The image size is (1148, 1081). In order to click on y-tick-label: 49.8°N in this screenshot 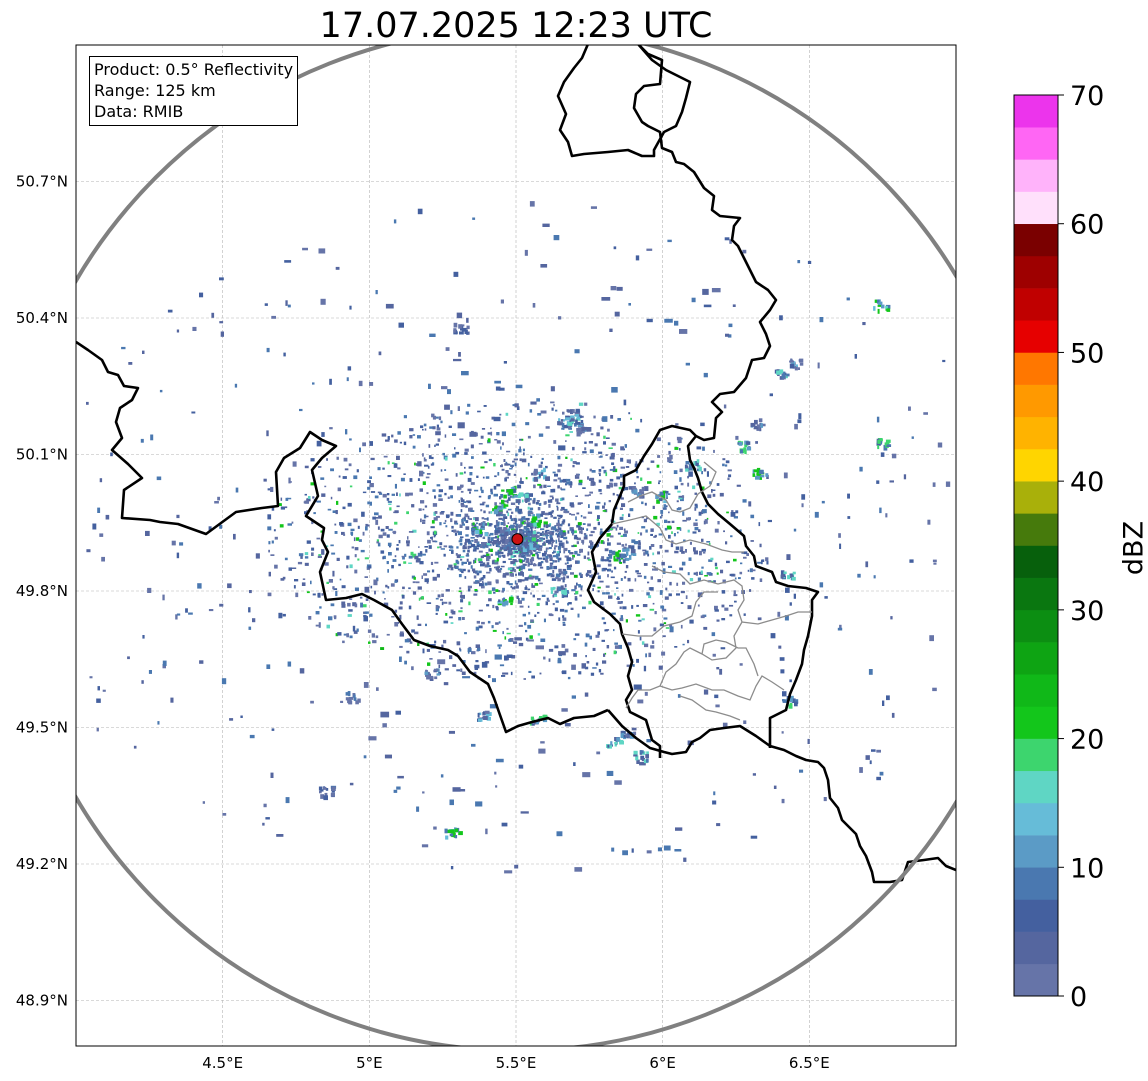, I will do `click(42, 591)`.